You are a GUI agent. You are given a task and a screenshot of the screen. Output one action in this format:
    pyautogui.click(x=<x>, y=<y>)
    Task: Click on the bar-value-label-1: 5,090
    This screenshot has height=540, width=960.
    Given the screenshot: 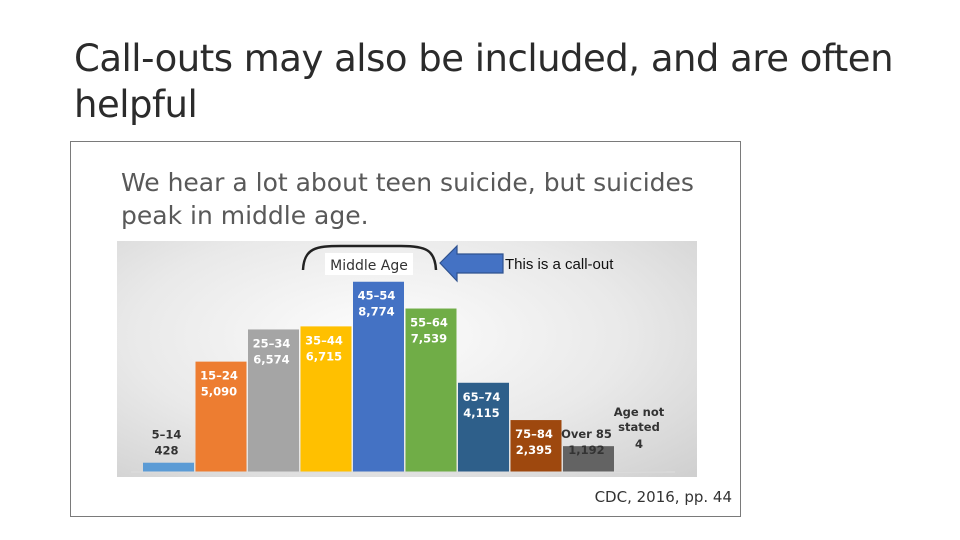 What is the action you would take?
    pyautogui.click(x=219, y=392)
    